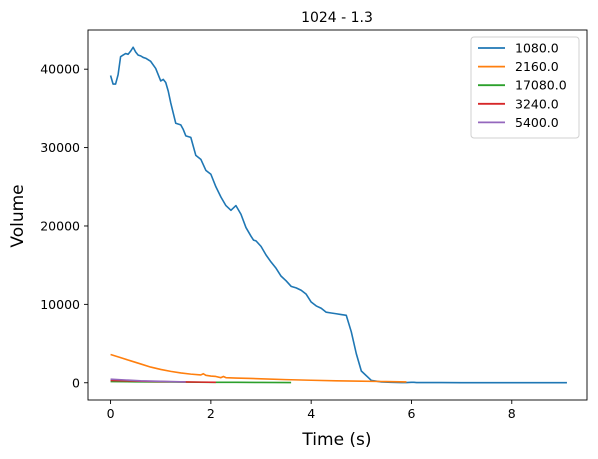 This screenshot has height=459, width=598. What do you see at coordinates (411, 413) in the screenshot?
I see `x-tick-label-3: 6` at bounding box center [411, 413].